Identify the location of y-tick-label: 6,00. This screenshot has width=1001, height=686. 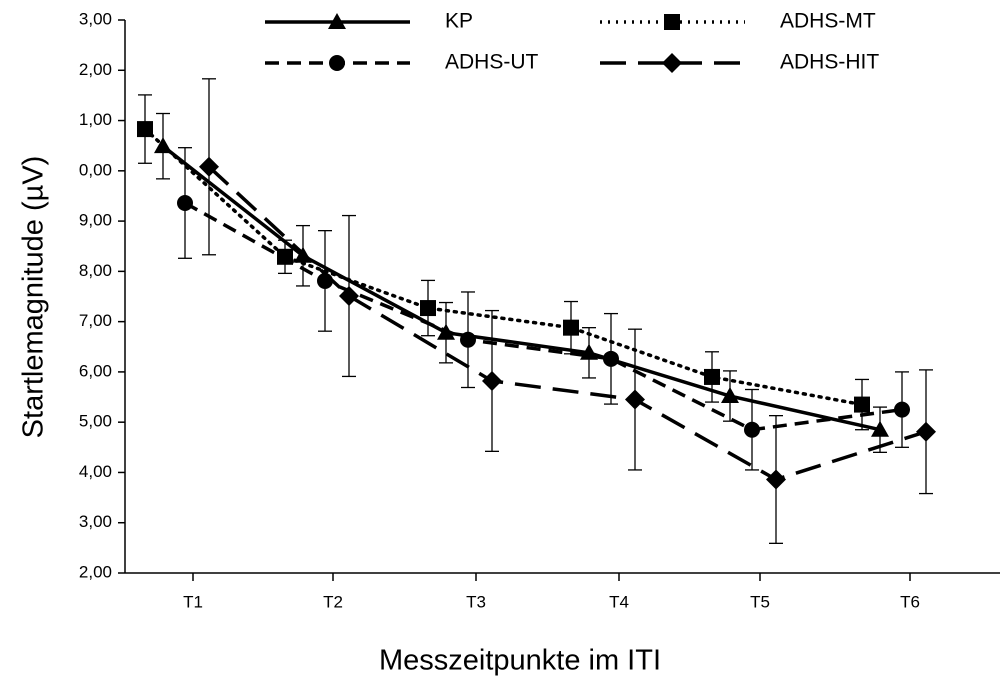
(95, 370).